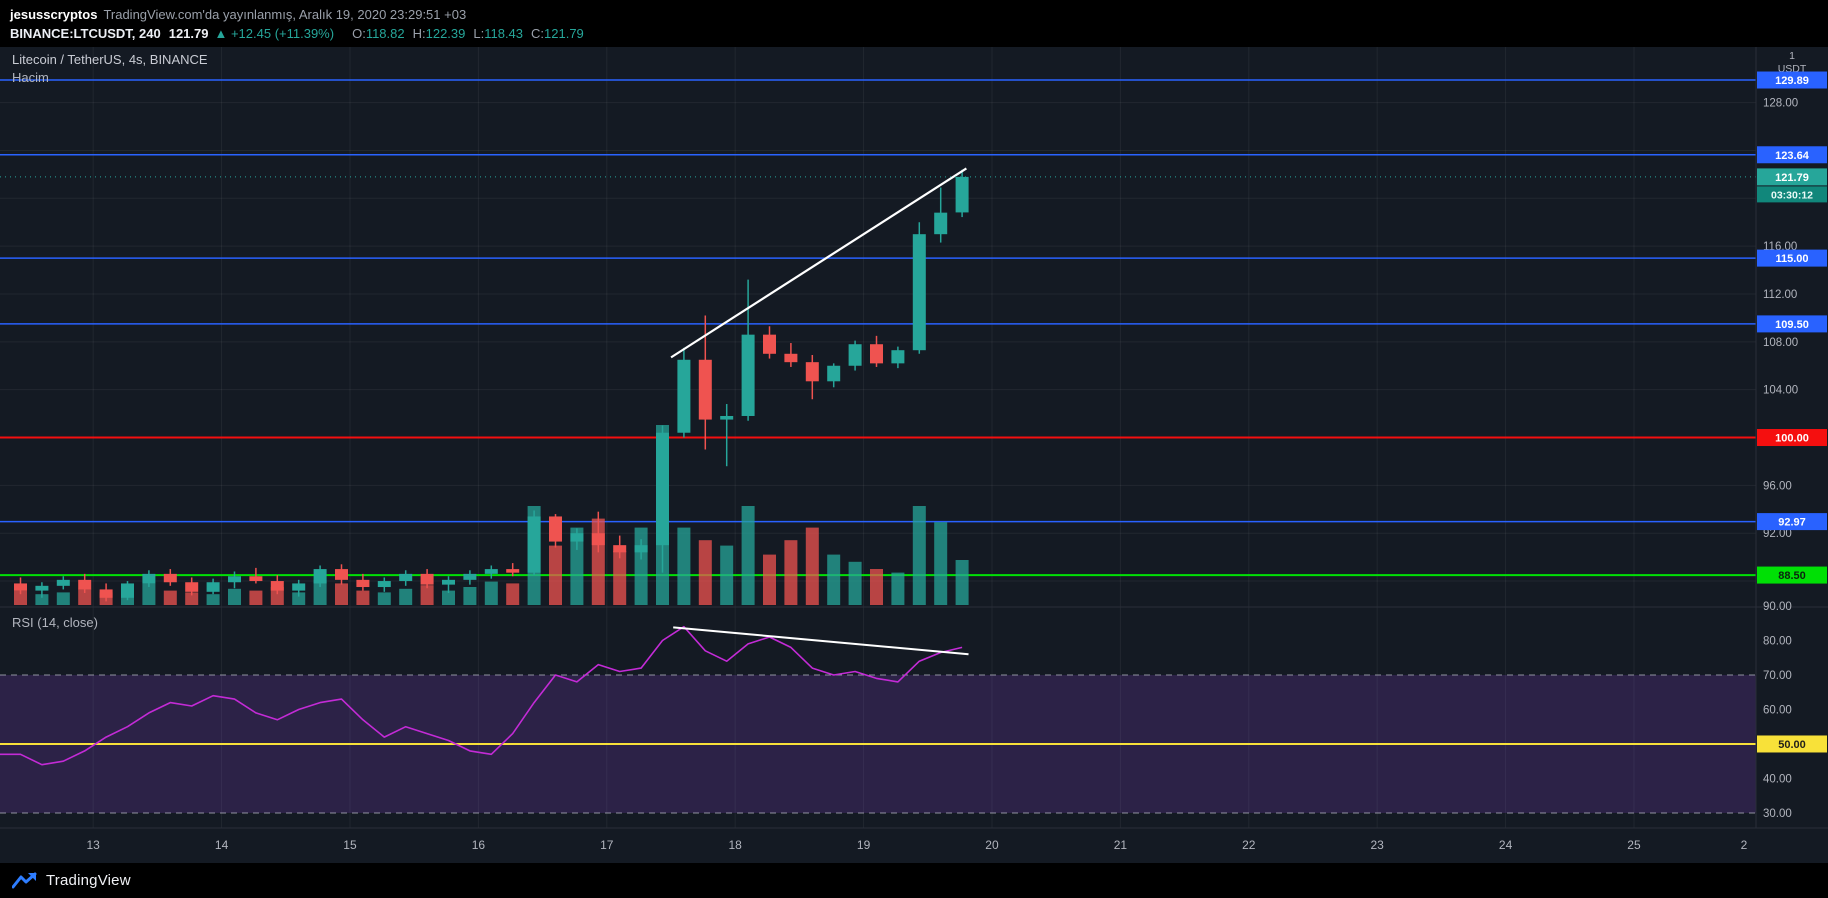  What do you see at coordinates (917, 845) in the screenshot?
I see `time-axis: 13 14 15 16 17 18 19 20 21 22 23 24 25 2` at bounding box center [917, 845].